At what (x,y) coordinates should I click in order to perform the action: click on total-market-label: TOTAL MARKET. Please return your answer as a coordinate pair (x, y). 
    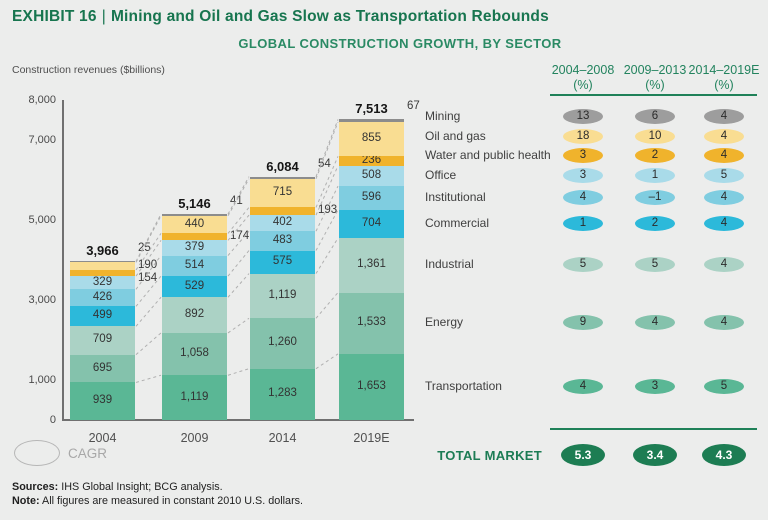
    Looking at the image, I should click on (489, 455).